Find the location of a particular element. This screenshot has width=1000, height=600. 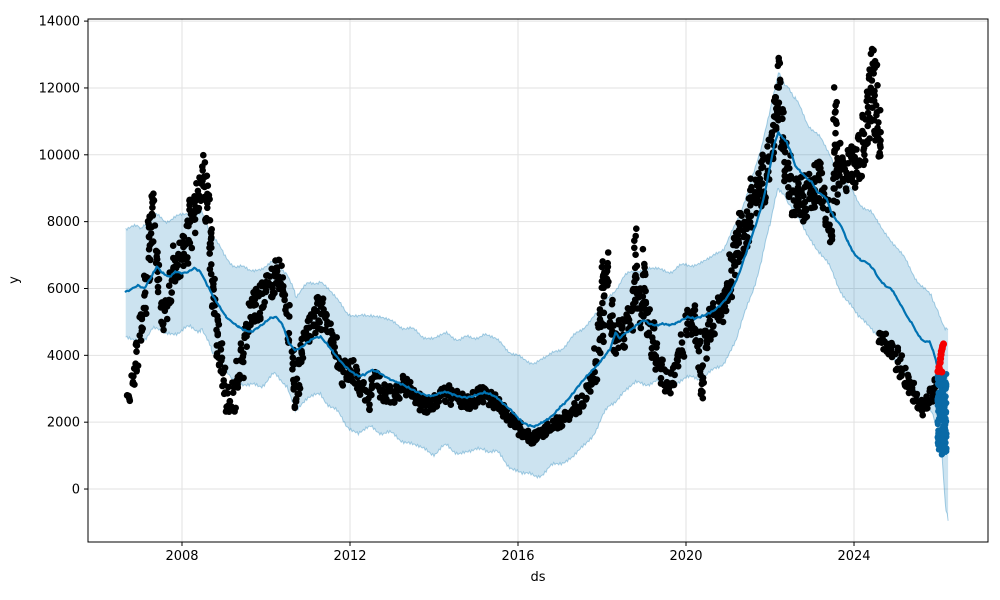

anomaly-scatter is located at coordinates (941, 358).